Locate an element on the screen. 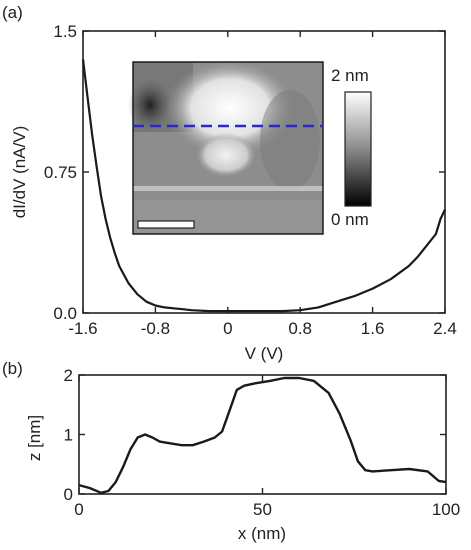 This screenshot has height=550, width=471. panel-a-label: (a) is located at coordinates (12, 12).